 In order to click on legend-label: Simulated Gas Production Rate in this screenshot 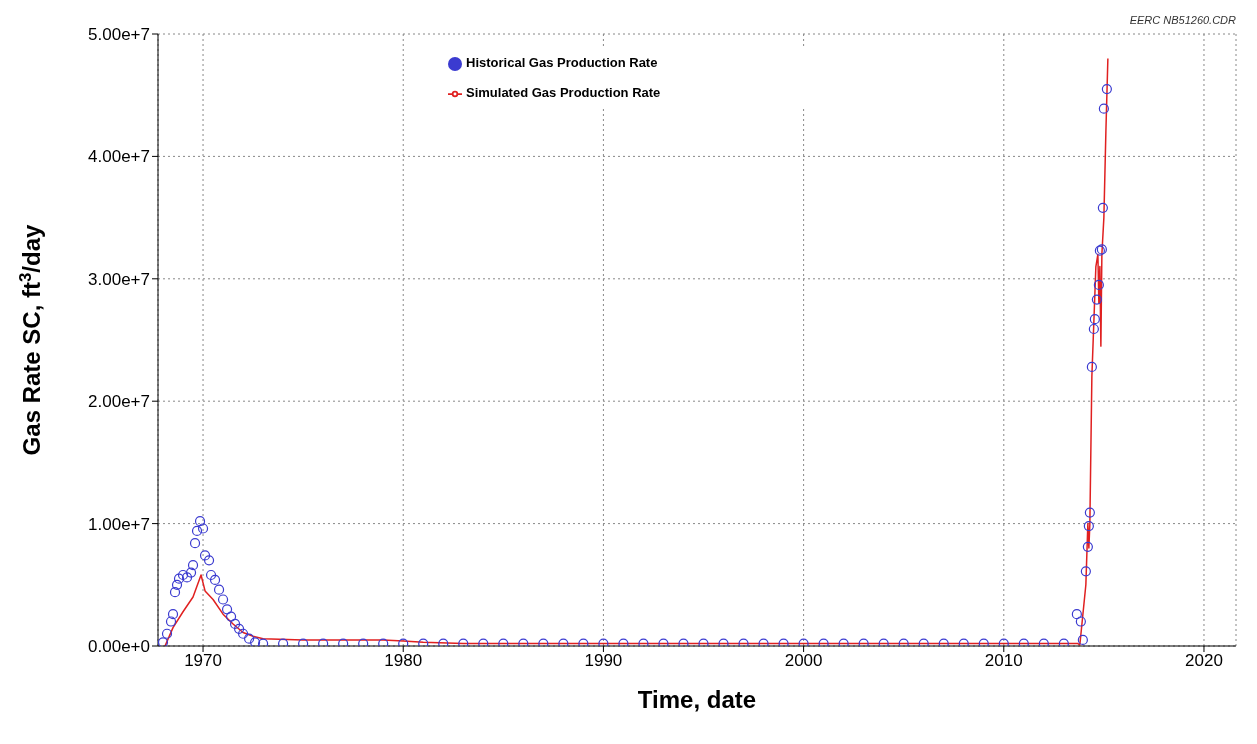, I will do `click(563, 92)`.